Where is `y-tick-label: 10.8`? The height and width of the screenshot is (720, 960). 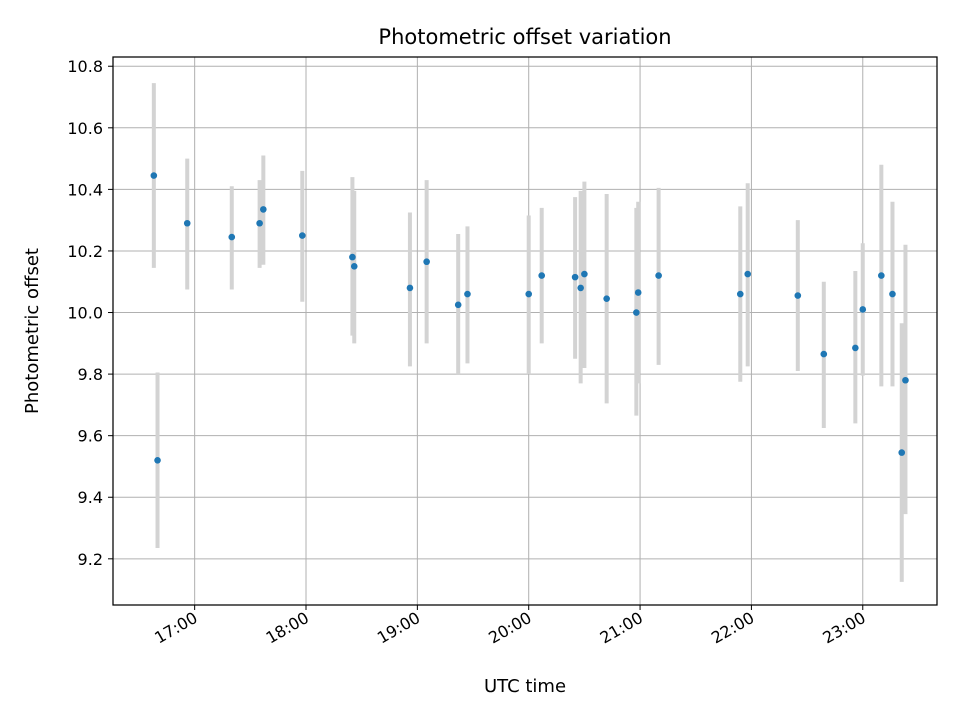
y-tick-label: 10.8 is located at coordinates (85, 66).